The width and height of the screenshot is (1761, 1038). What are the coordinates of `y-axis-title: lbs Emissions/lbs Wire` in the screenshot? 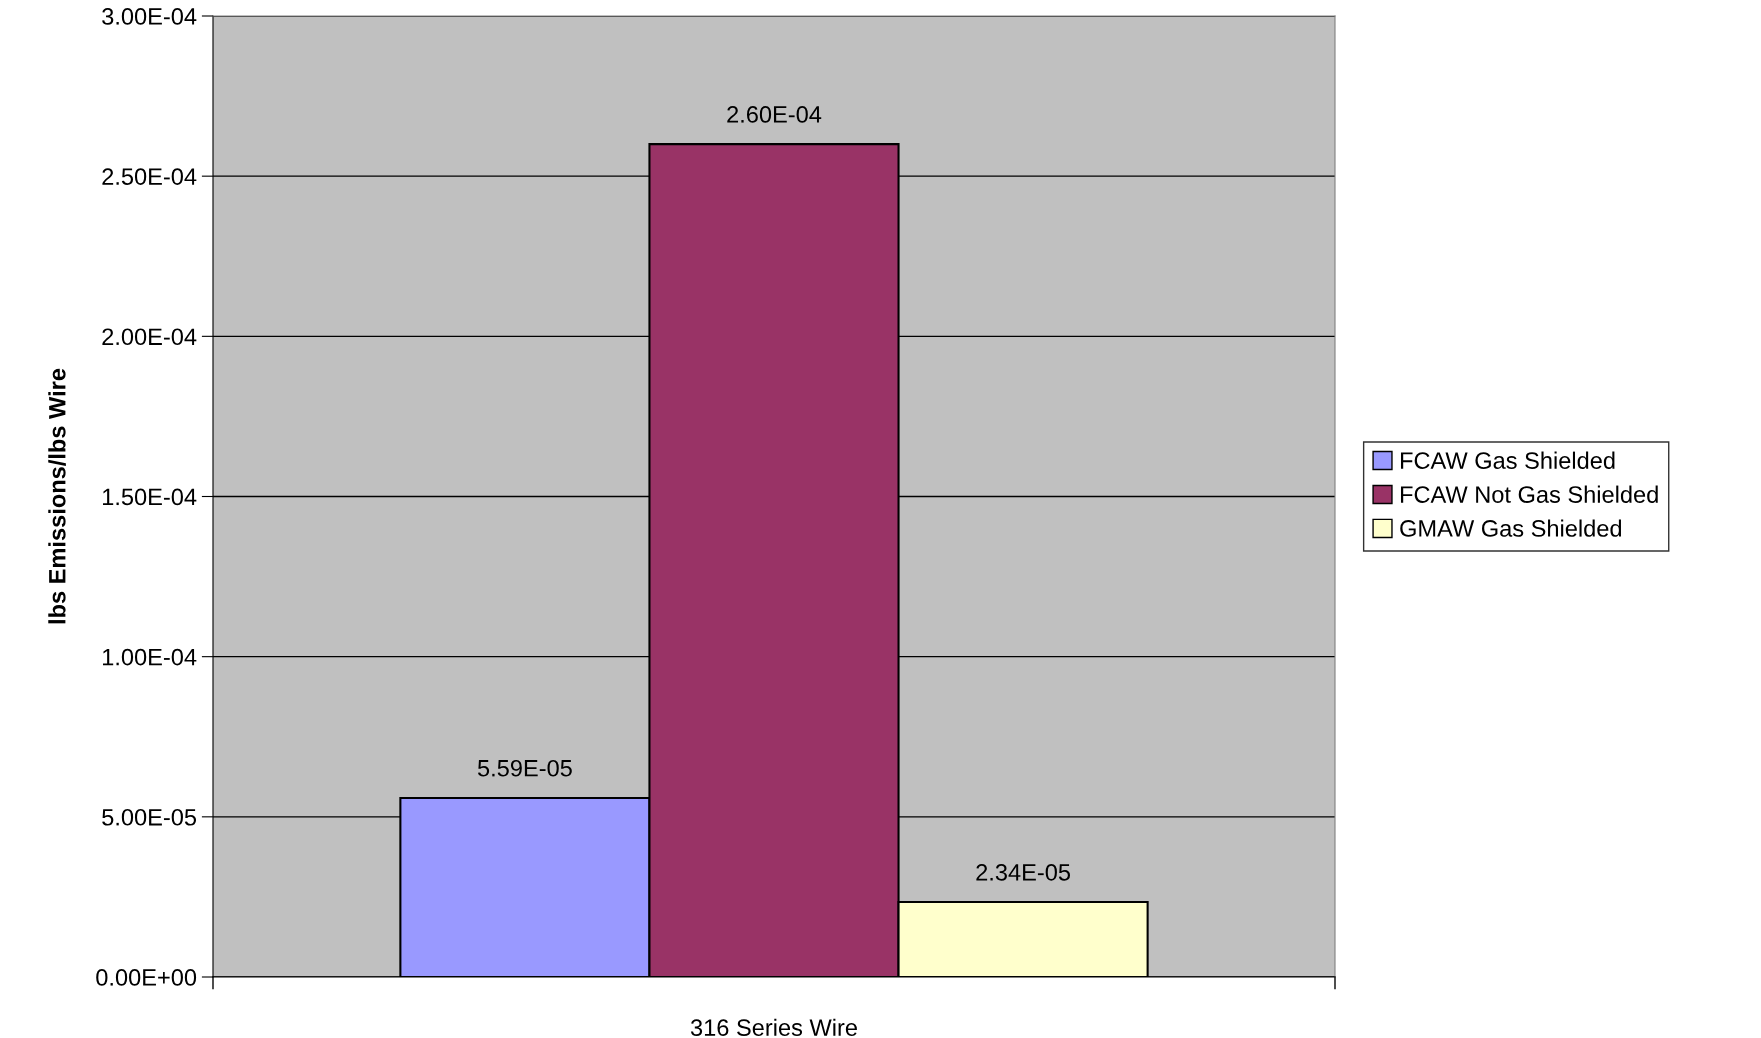 It's located at (57, 496).